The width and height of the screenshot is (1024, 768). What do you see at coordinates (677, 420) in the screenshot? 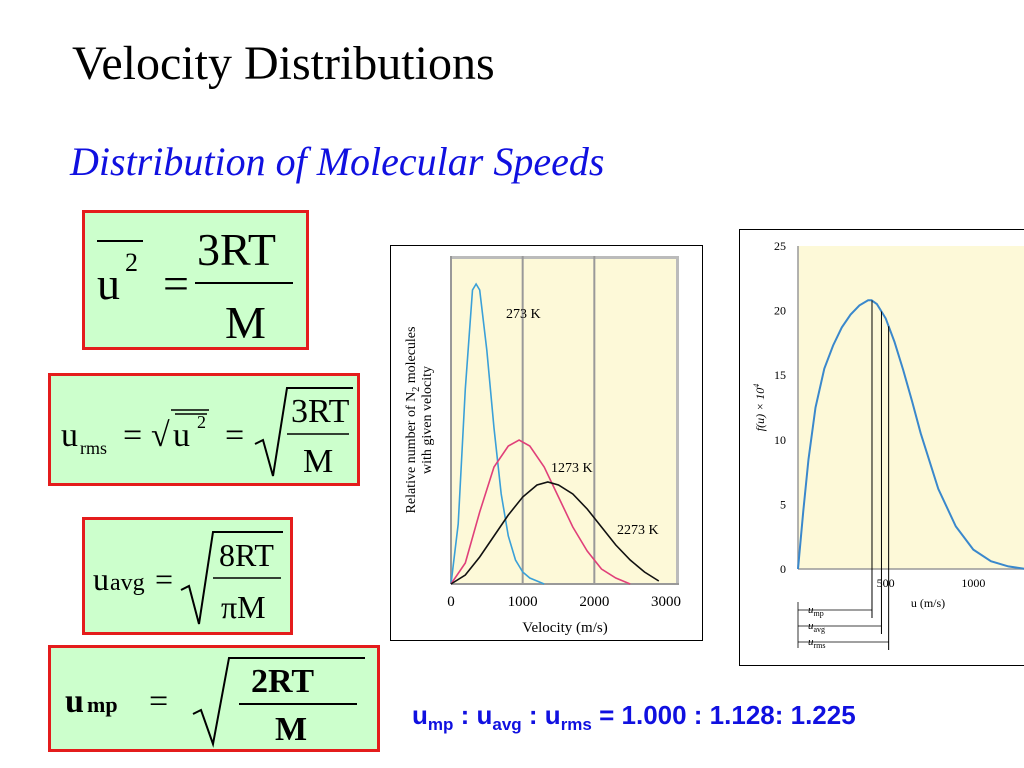
I see `plot-right-border` at bounding box center [677, 420].